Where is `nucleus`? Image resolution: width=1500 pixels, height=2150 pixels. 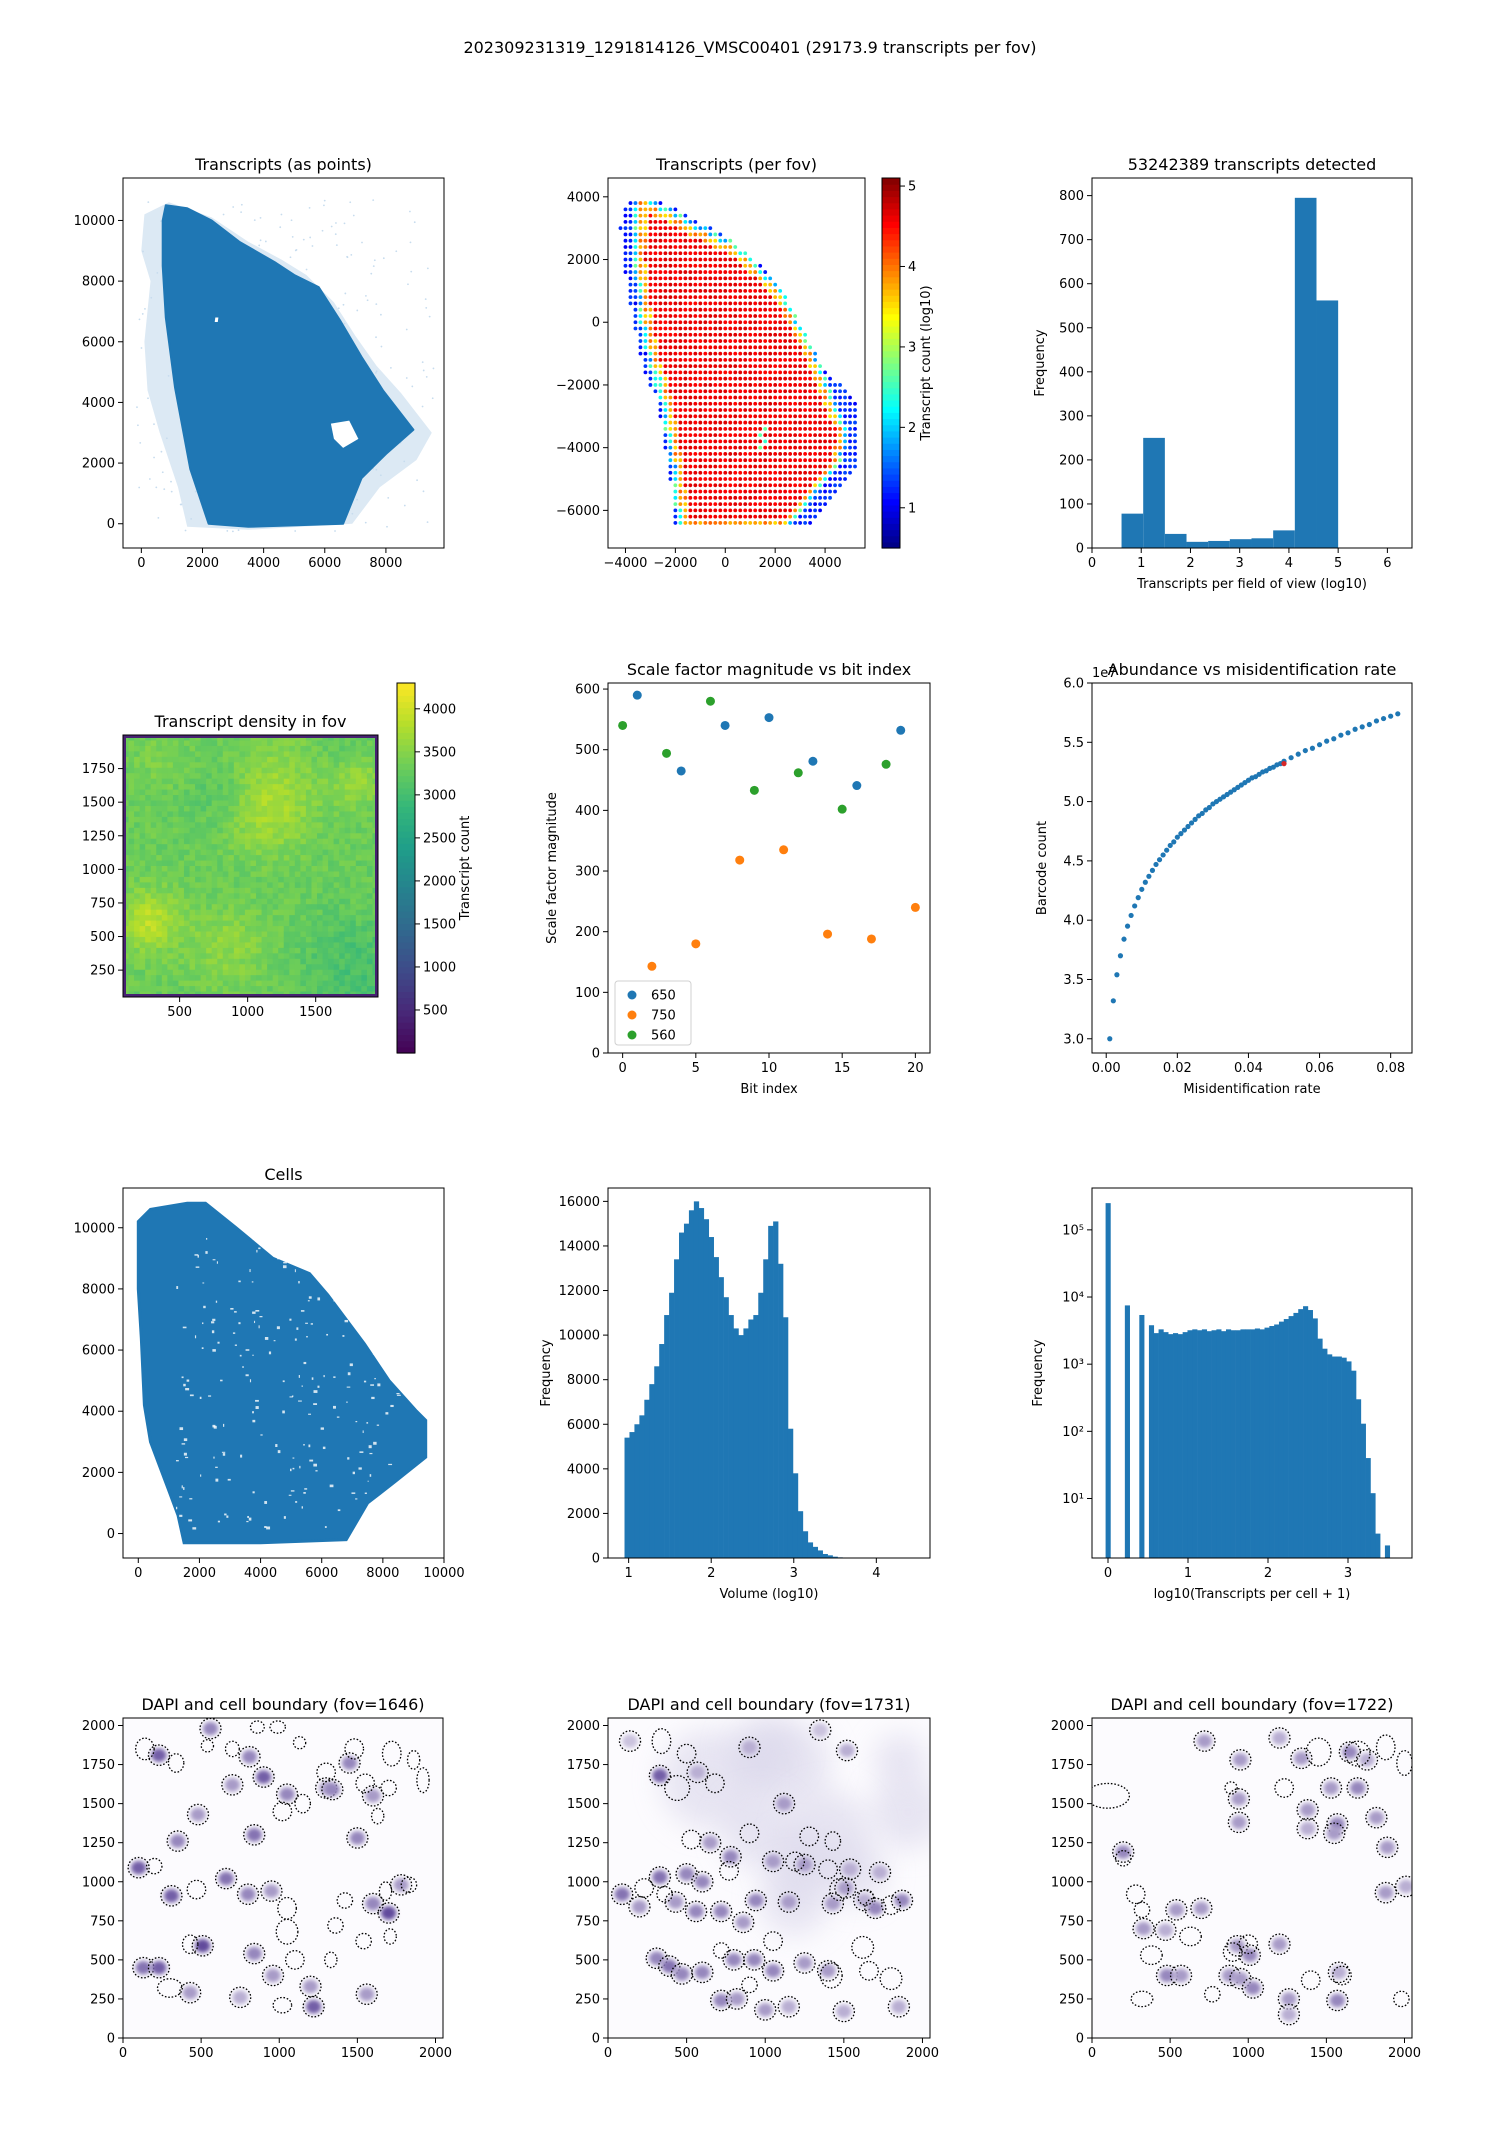
nucleus is located at coordinates (232, 1785).